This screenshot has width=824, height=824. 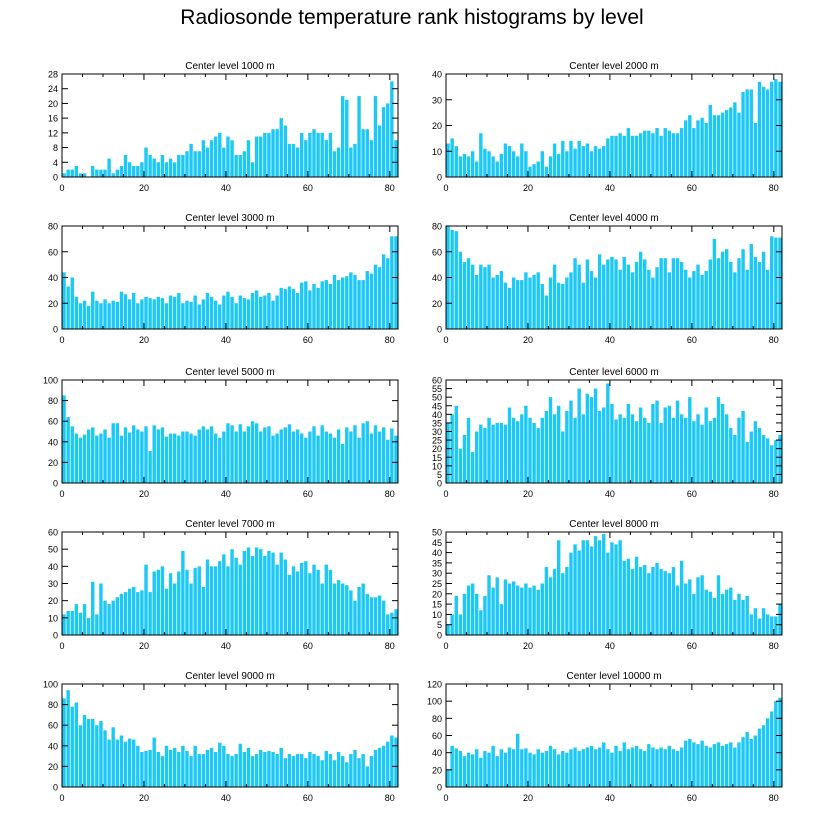 What do you see at coordinates (437, 152) in the screenshot?
I see `y-tick-label: 10` at bounding box center [437, 152].